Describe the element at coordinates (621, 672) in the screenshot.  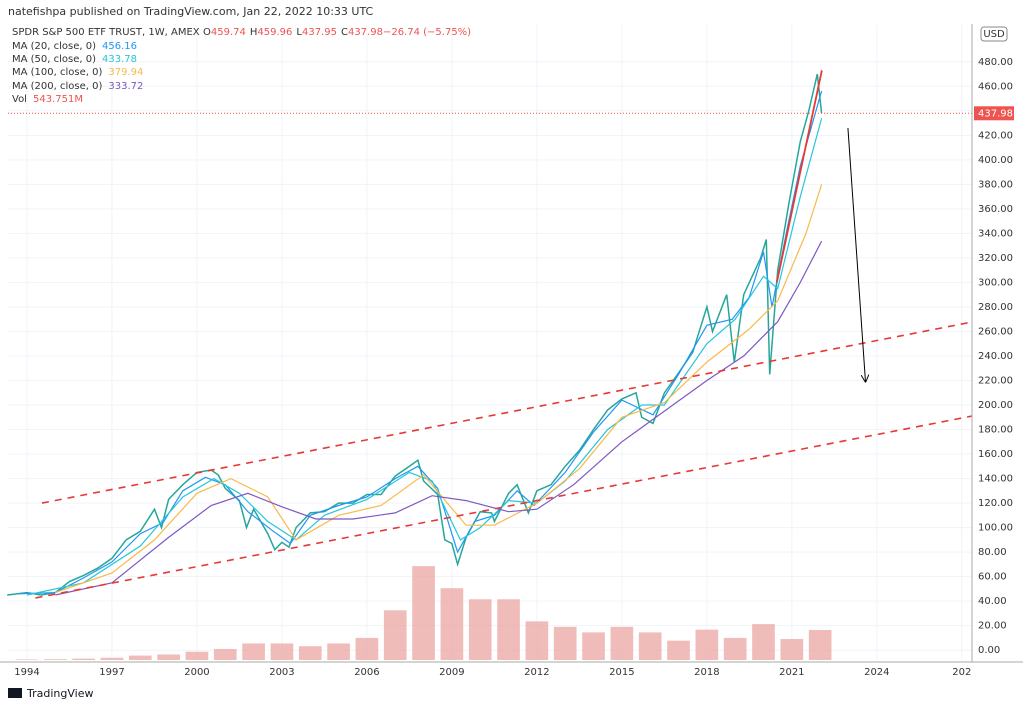
I see `x-tick-label: 2015` at that location.